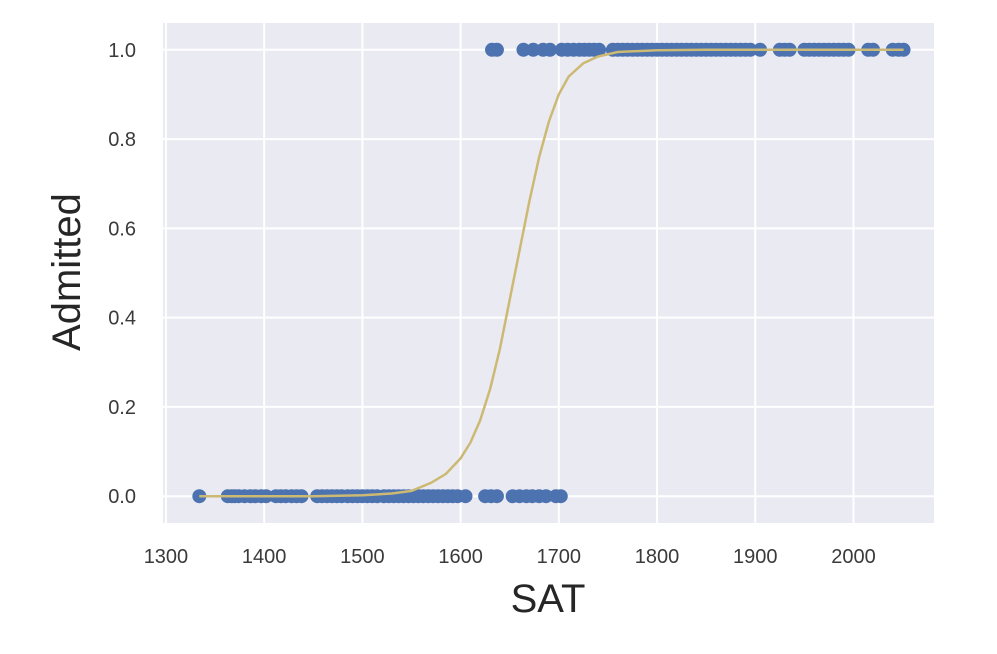 The width and height of the screenshot is (997, 654). Describe the element at coordinates (755, 557) in the screenshot. I see `x-tick-label: 1900` at that location.